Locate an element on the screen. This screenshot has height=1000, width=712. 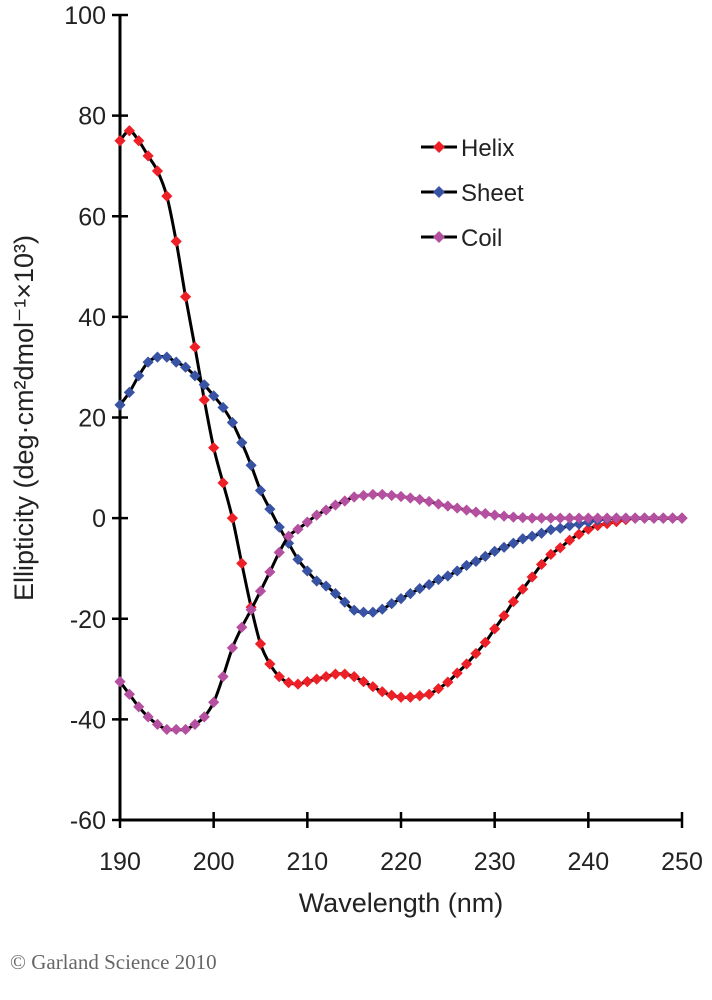
legend-item-helix: Helix is located at coordinates (467, 148).